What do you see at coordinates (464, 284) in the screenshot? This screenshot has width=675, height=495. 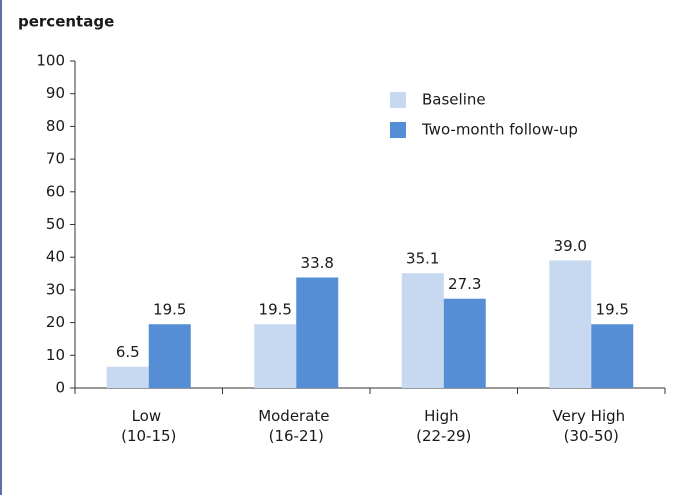 I see `value-label: 27.3` at bounding box center [464, 284].